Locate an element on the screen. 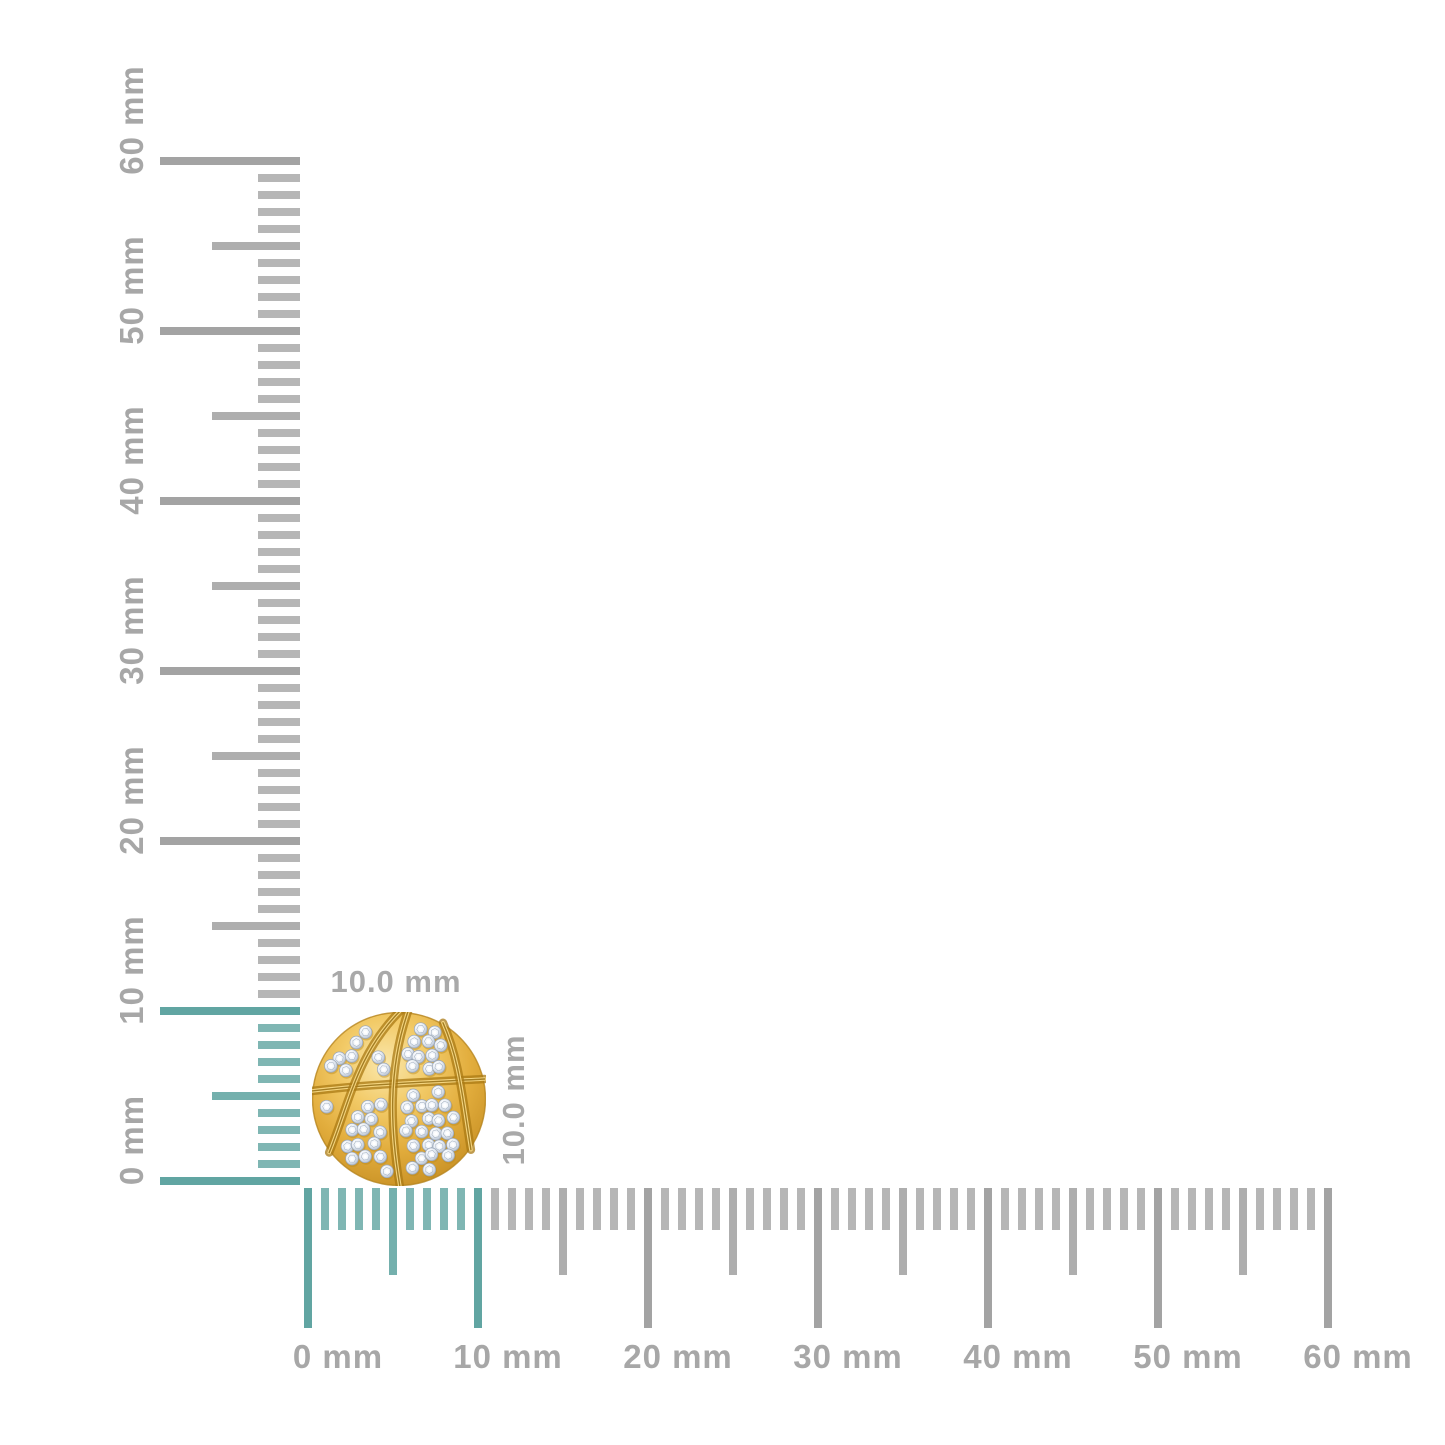  v-ruler-tick-57mm is located at coordinates (279, 212).